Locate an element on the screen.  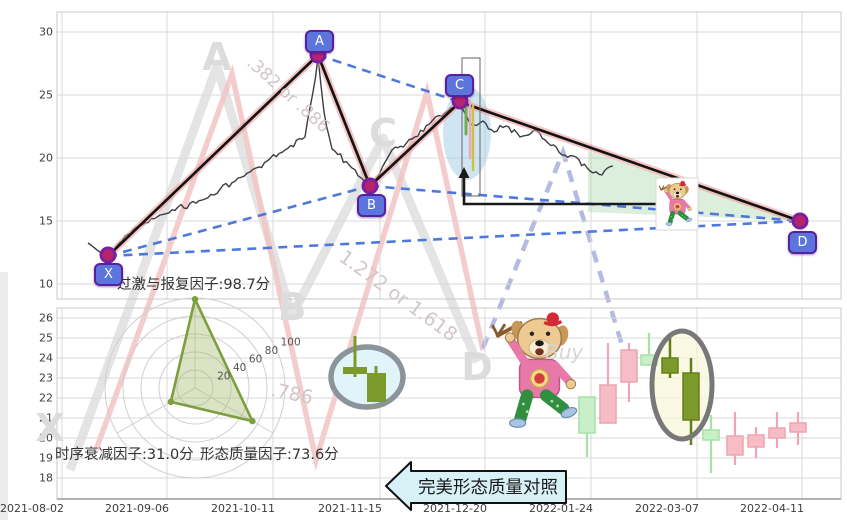
watermark-letter-d: D is located at coordinates (477, 367).